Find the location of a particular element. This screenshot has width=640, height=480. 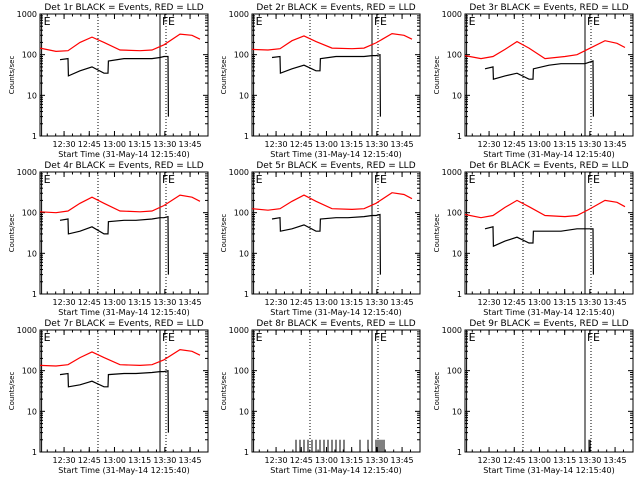

chart-title: Det 7r BLACK = Events, RED = LLD is located at coordinates (123, 324).